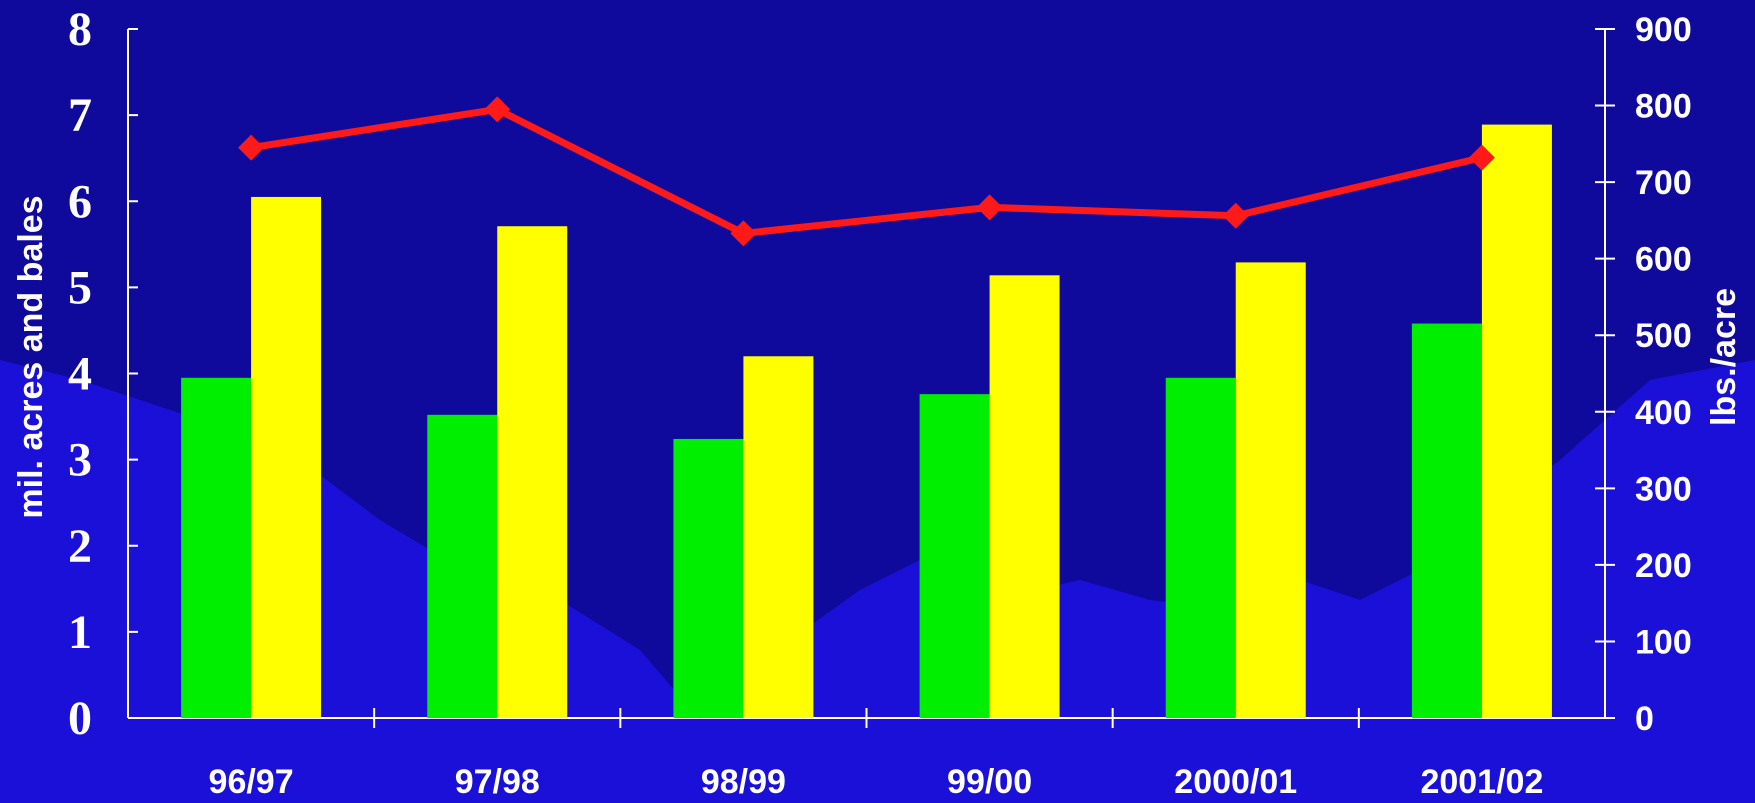 Image resolution: width=1755 pixels, height=803 pixels. Describe the element at coordinates (31, 356) in the screenshot. I see `y-axis-left-title: mil. acres and bales` at that location.